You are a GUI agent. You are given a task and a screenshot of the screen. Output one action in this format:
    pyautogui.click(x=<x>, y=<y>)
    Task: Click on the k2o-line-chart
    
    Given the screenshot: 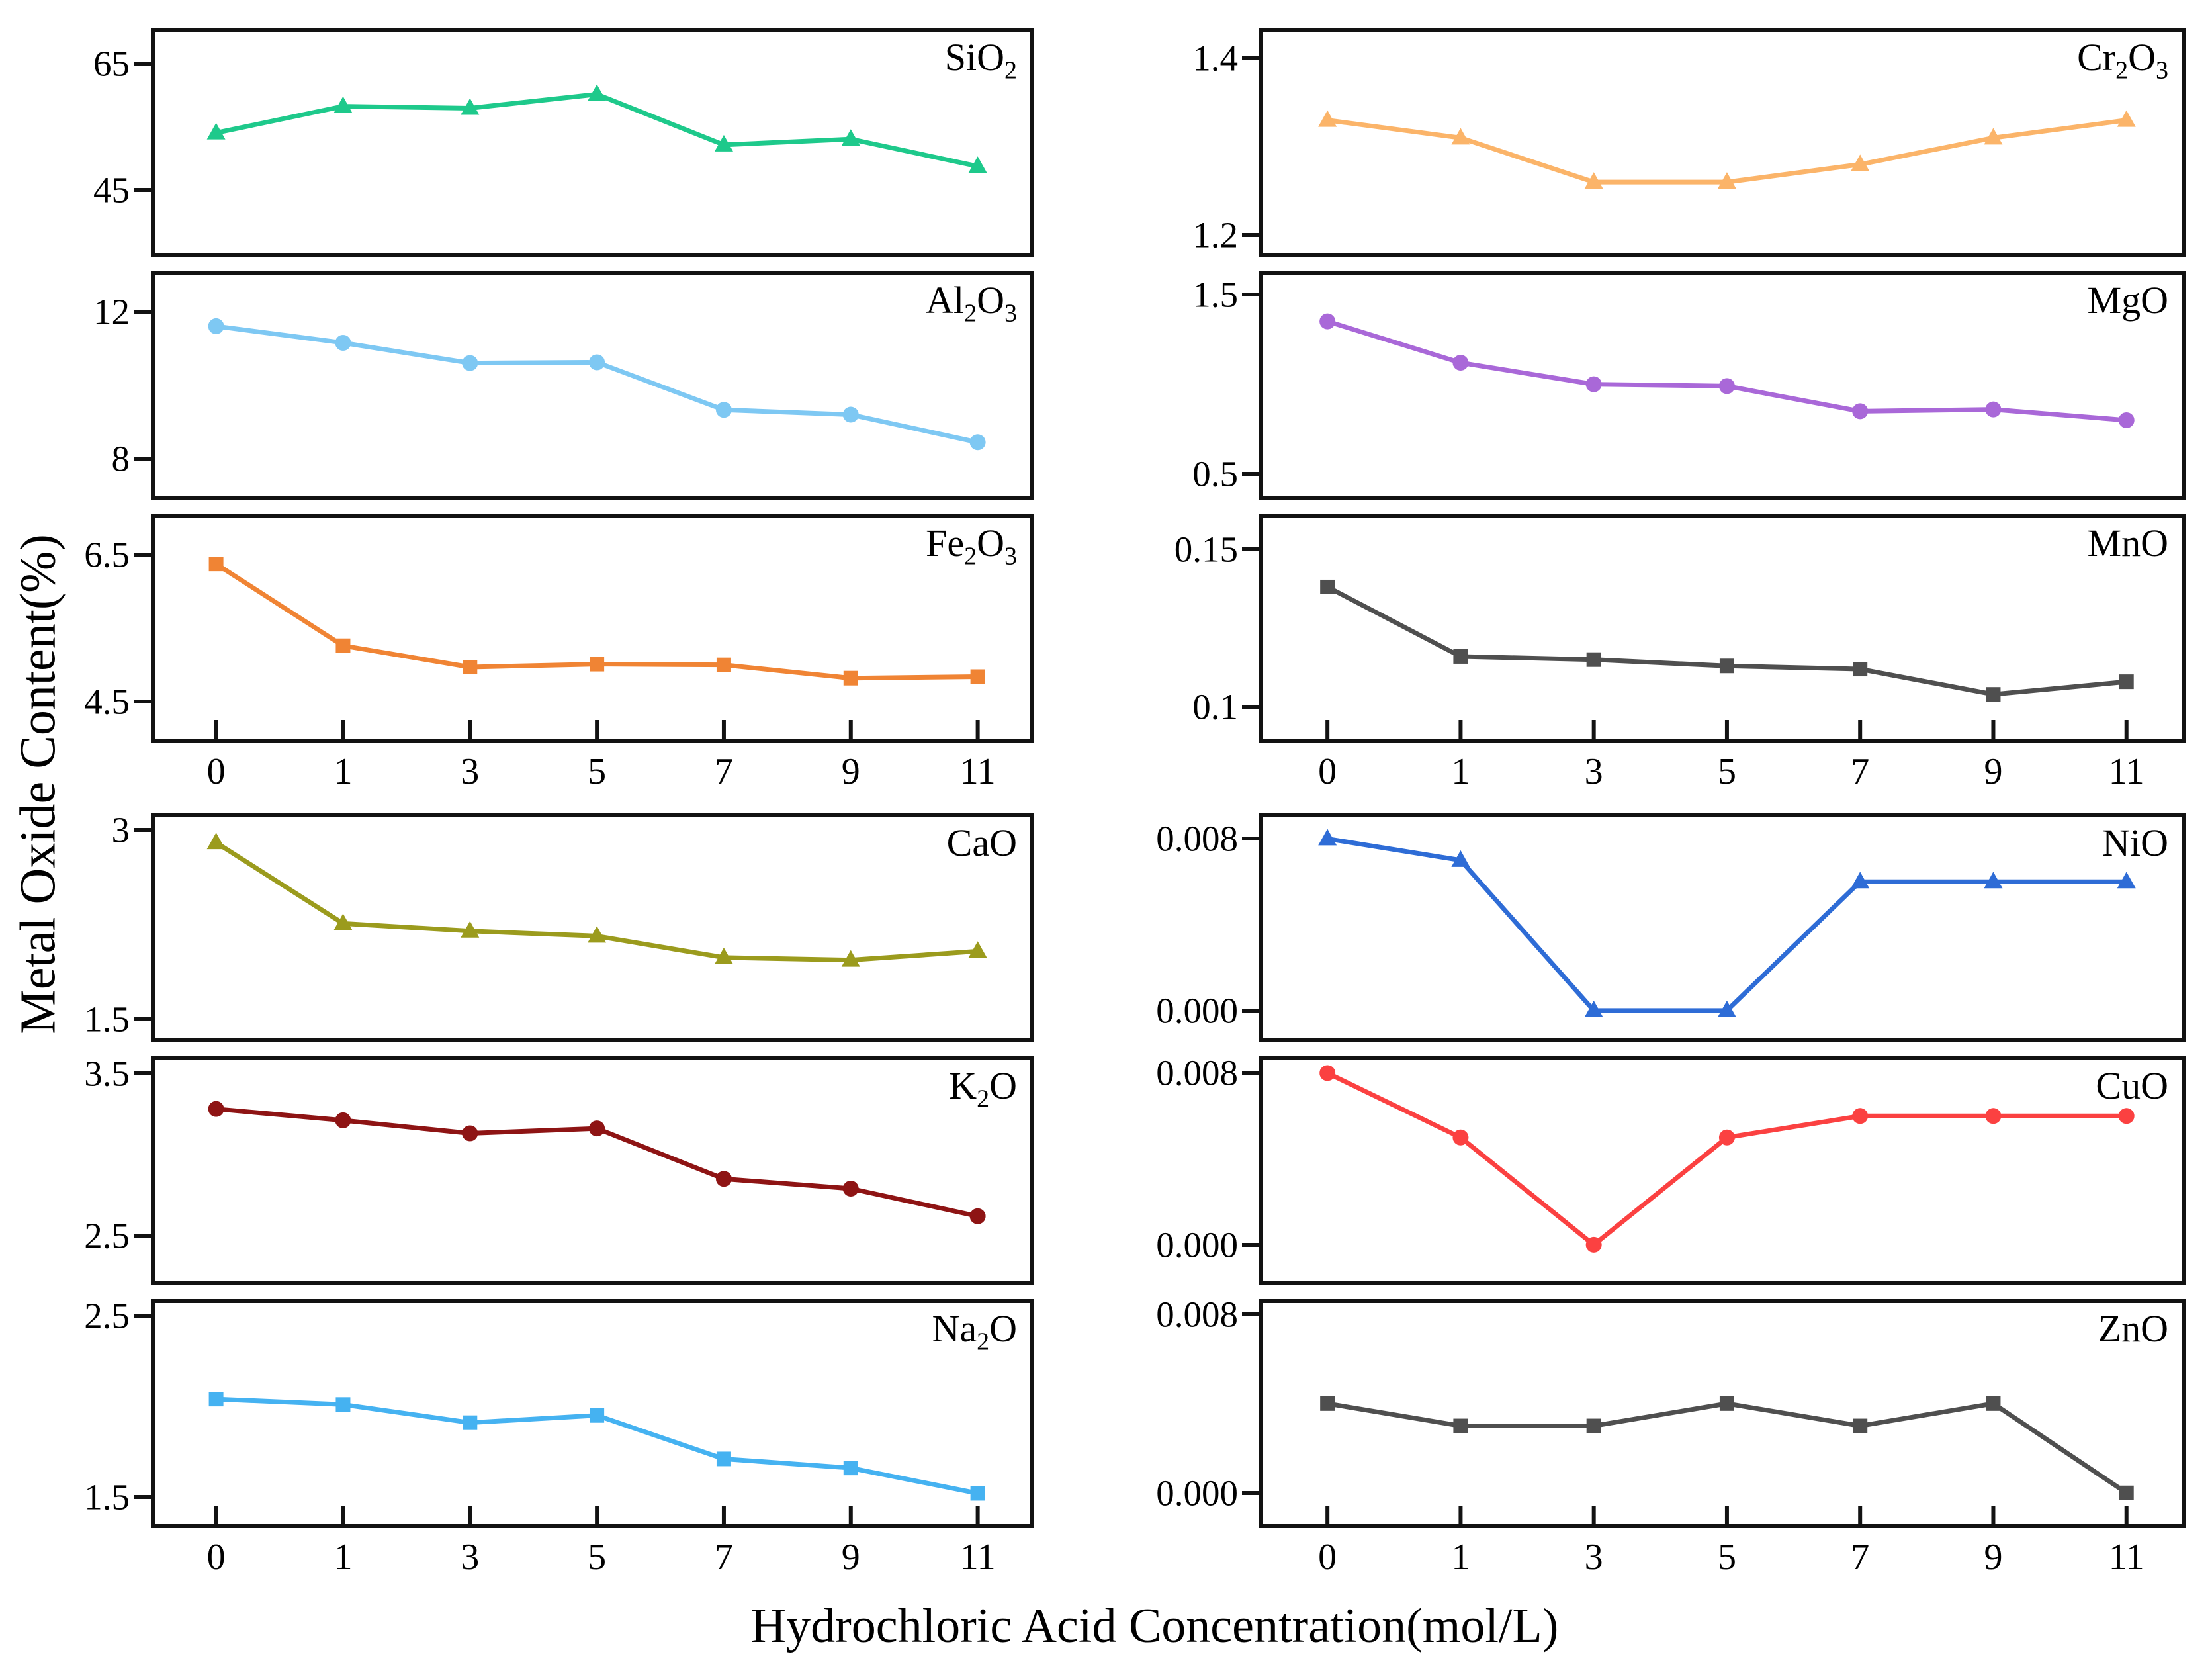 What is the action you would take?
    pyautogui.click(x=597, y=1162)
    